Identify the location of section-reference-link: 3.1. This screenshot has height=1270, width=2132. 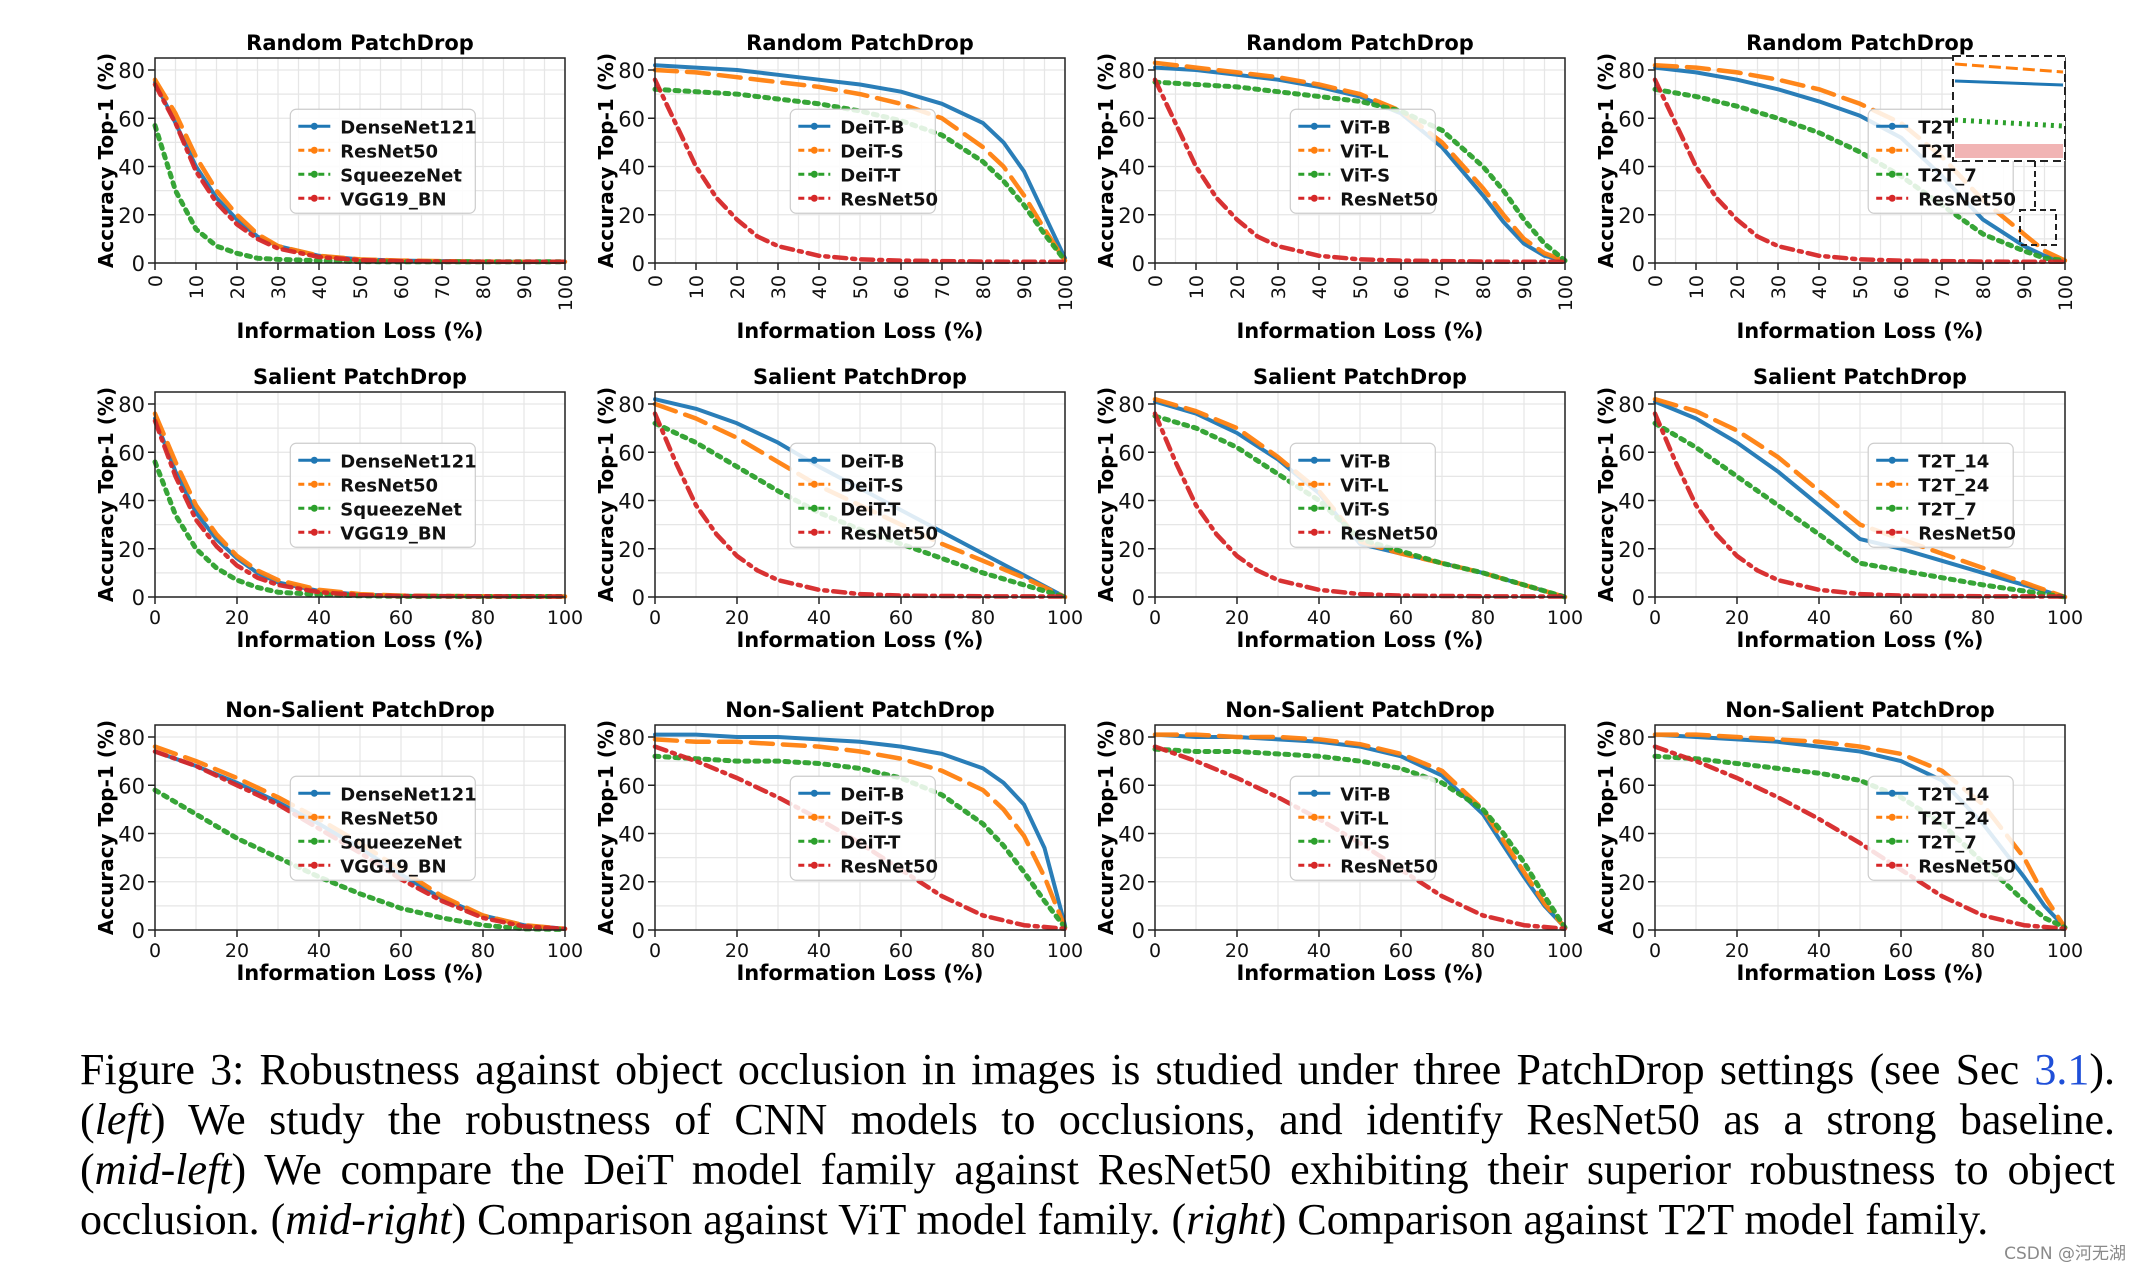
(2062, 1069).